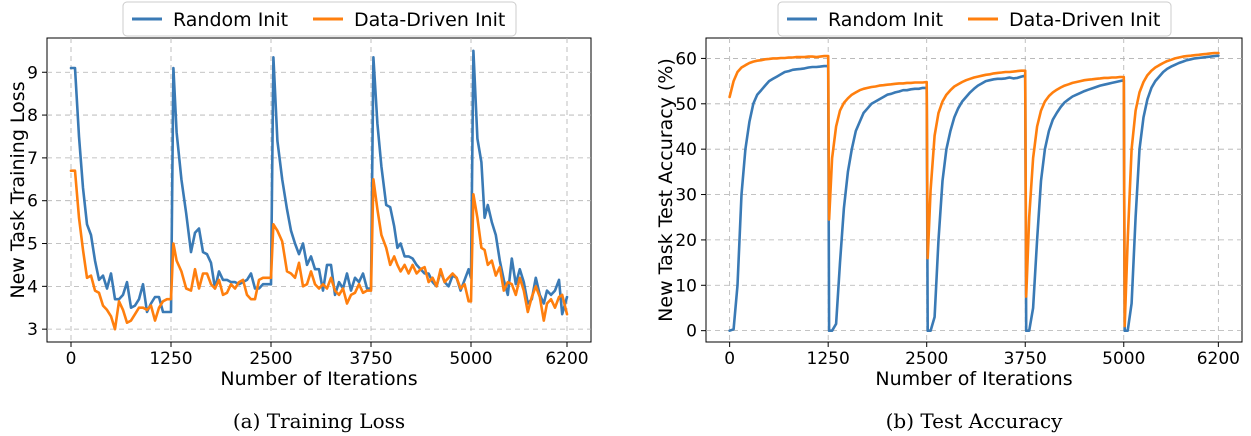 This screenshot has width=1251, height=436. Describe the element at coordinates (691, 332) in the screenshot. I see `y-tick-label: 0` at that location.